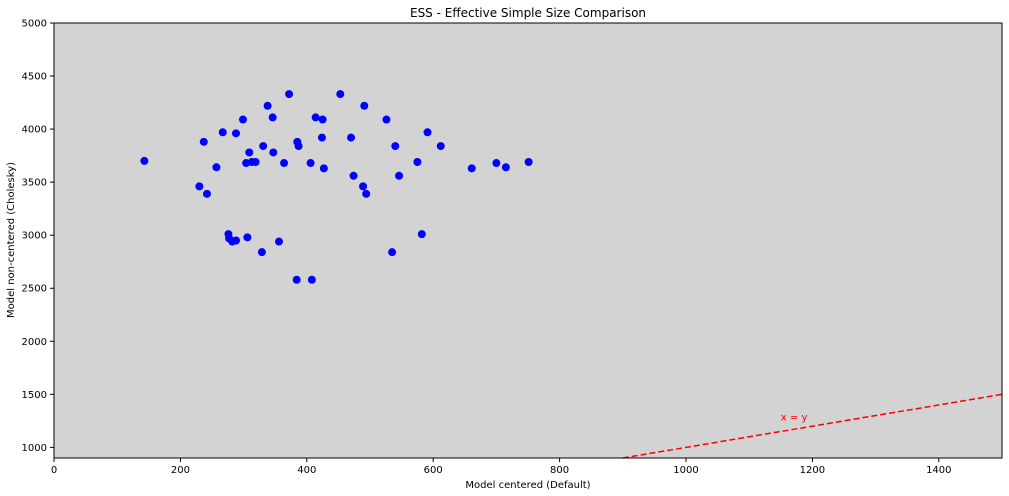 The image size is (1009, 496). What do you see at coordinates (54, 470) in the screenshot?
I see `x-tick-label: 0` at bounding box center [54, 470].